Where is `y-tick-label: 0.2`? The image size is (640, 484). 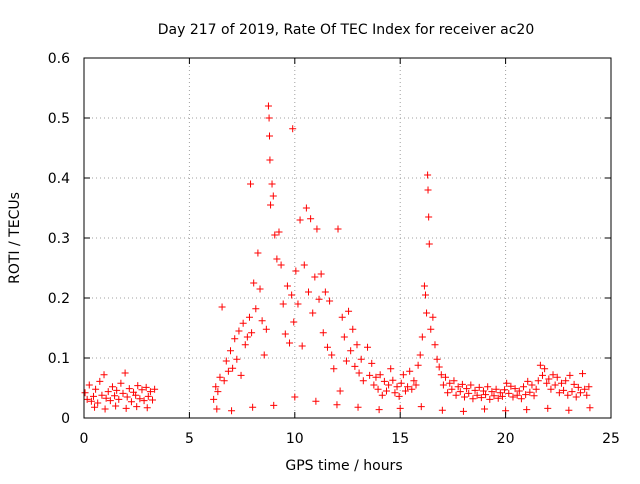
y-tick-label: 0.2 is located at coordinates (59, 299).